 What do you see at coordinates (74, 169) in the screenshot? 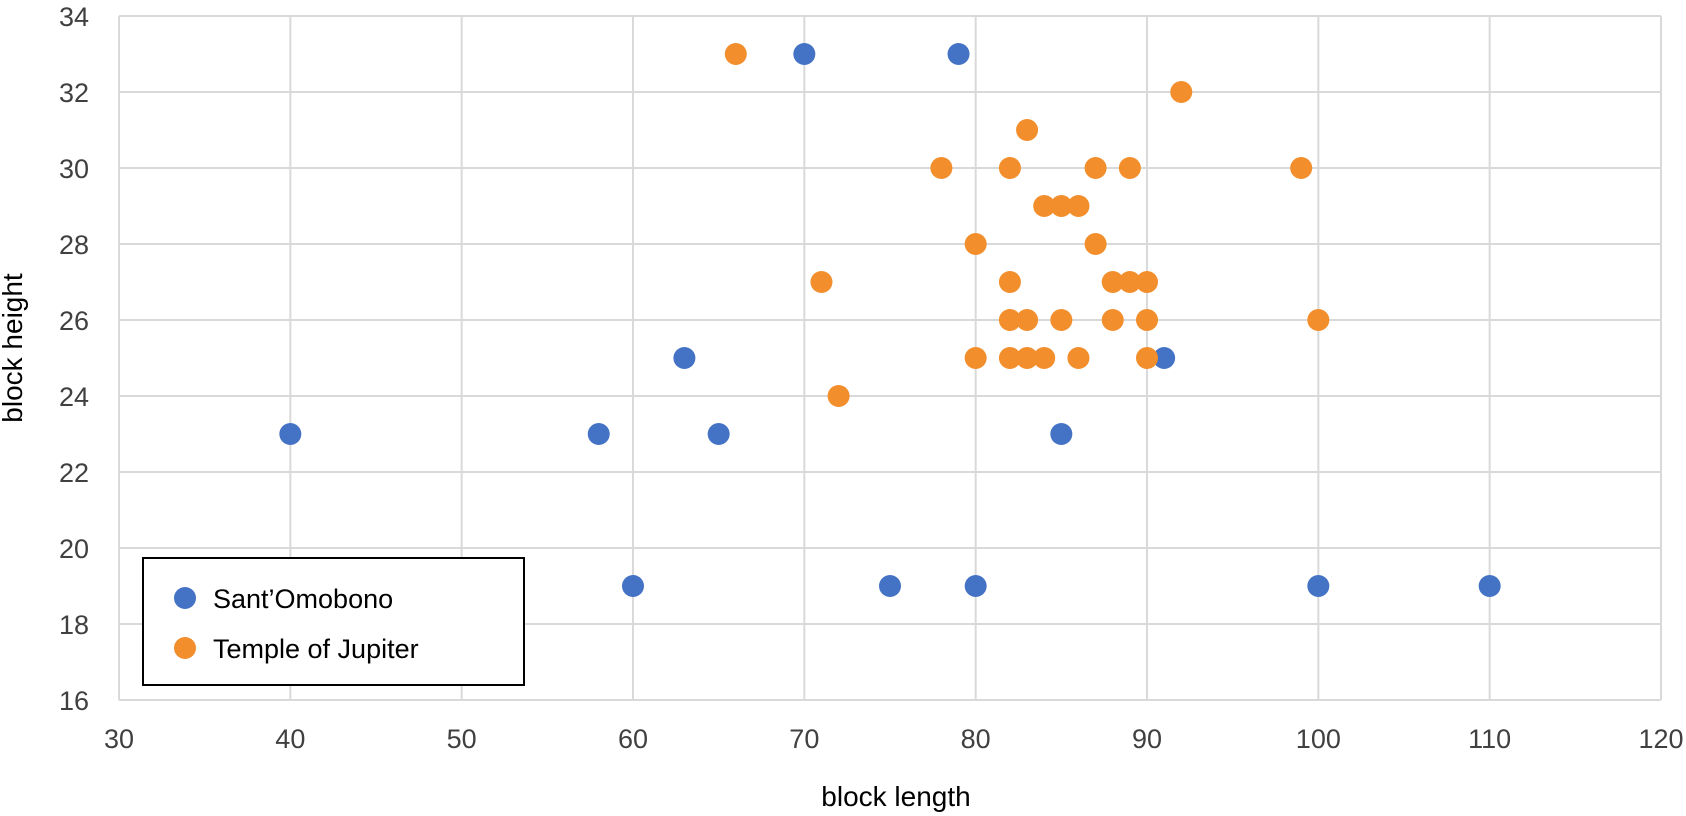
I see `y-tick-label-30: 30` at bounding box center [74, 169].